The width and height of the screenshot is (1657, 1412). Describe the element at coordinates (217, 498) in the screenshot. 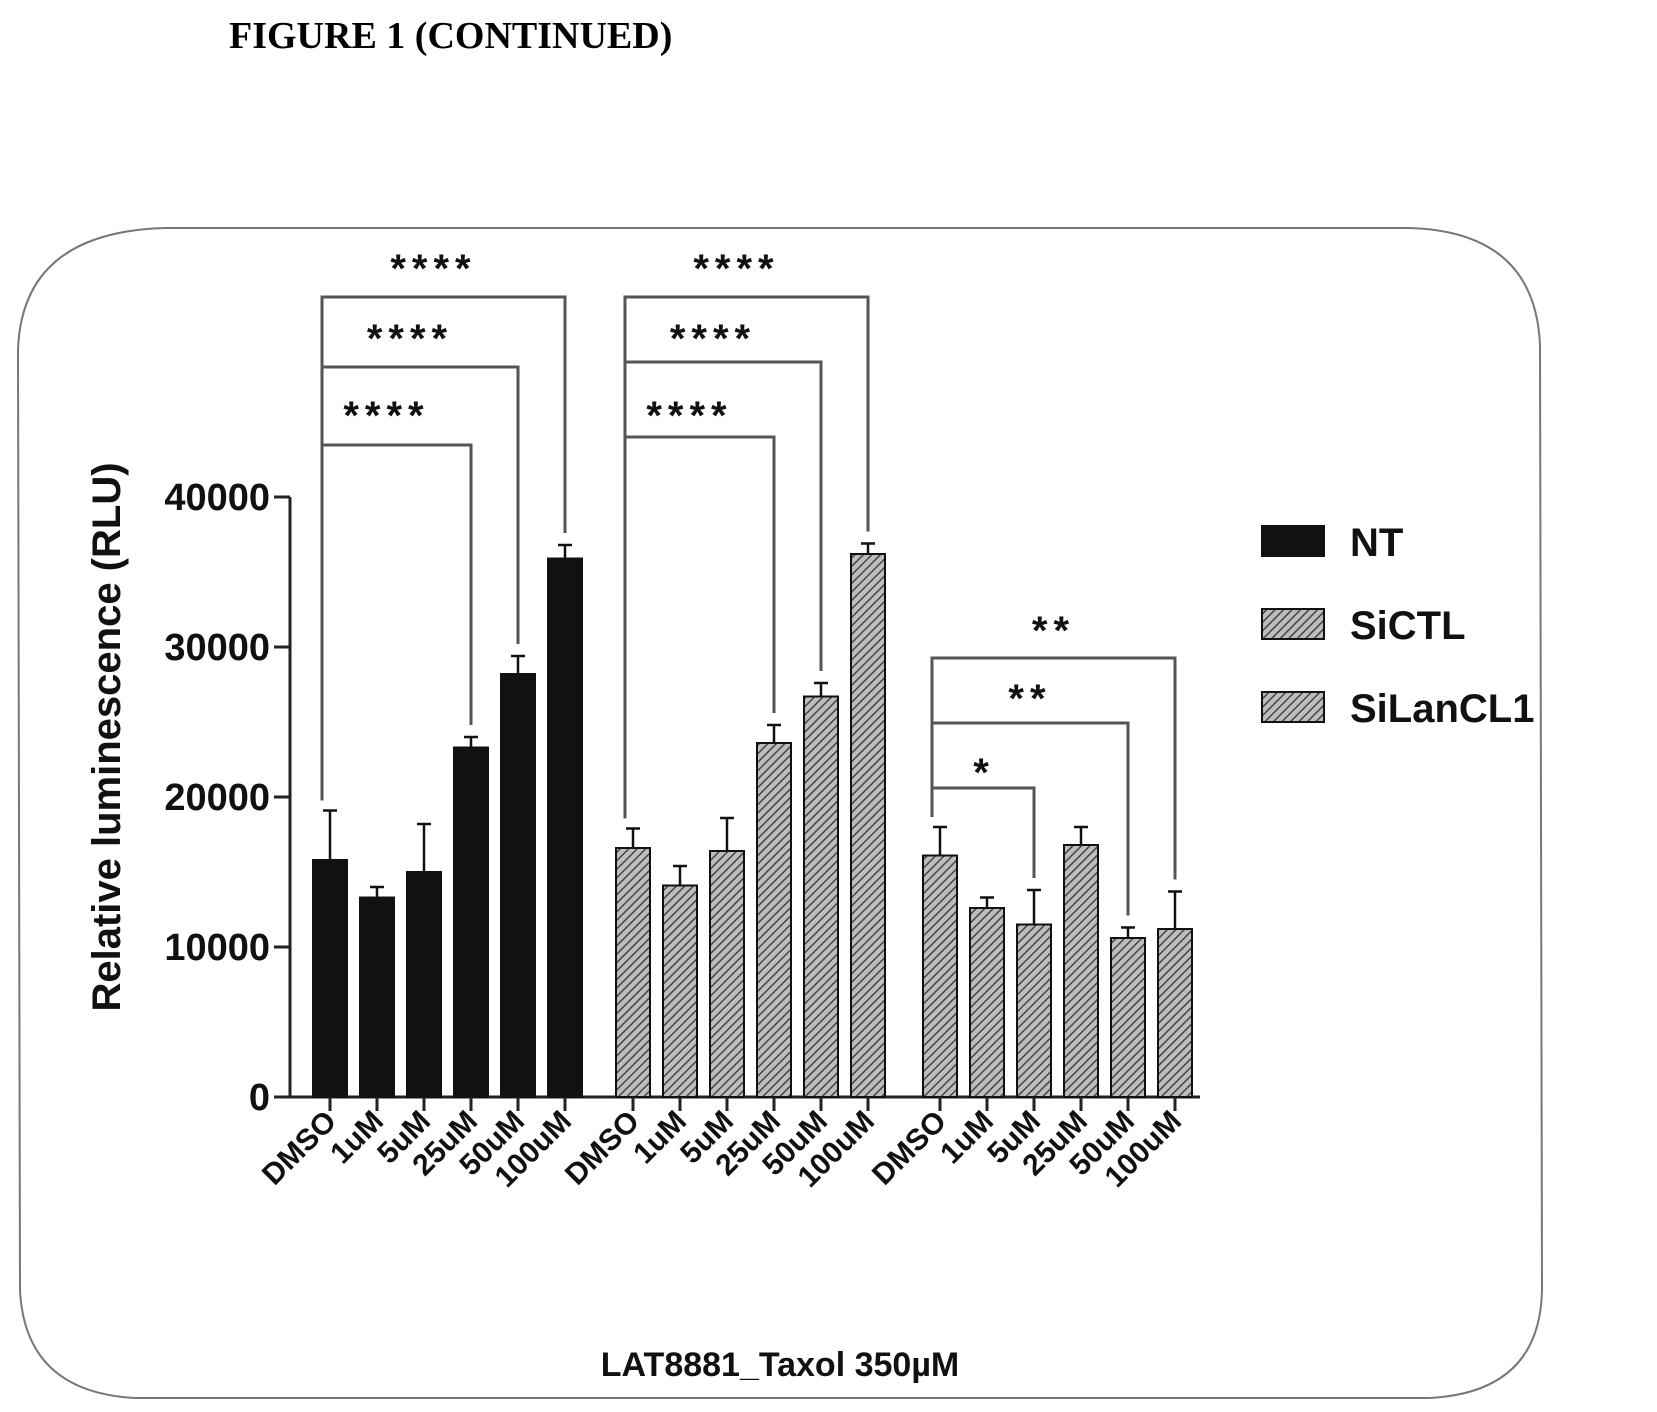

I see `y-tick-label: 40000` at that location.